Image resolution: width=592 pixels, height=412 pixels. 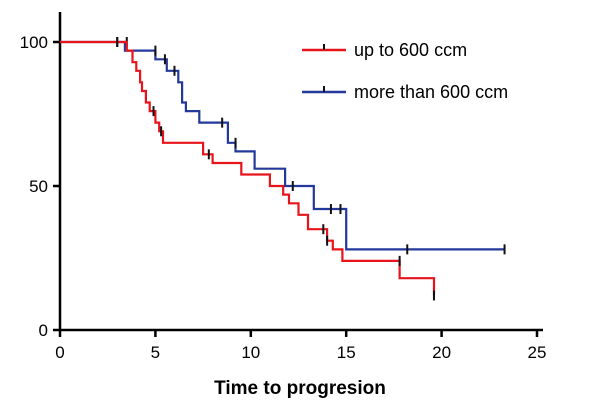 I want to click on x-tick-label: 5, so click(x=155, y=352).